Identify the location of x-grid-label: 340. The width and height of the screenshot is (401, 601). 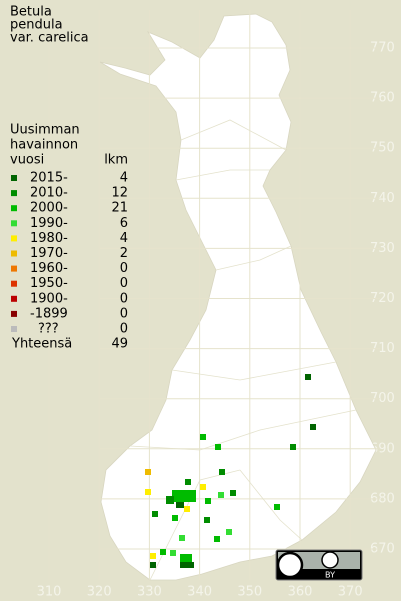
(199, 592).